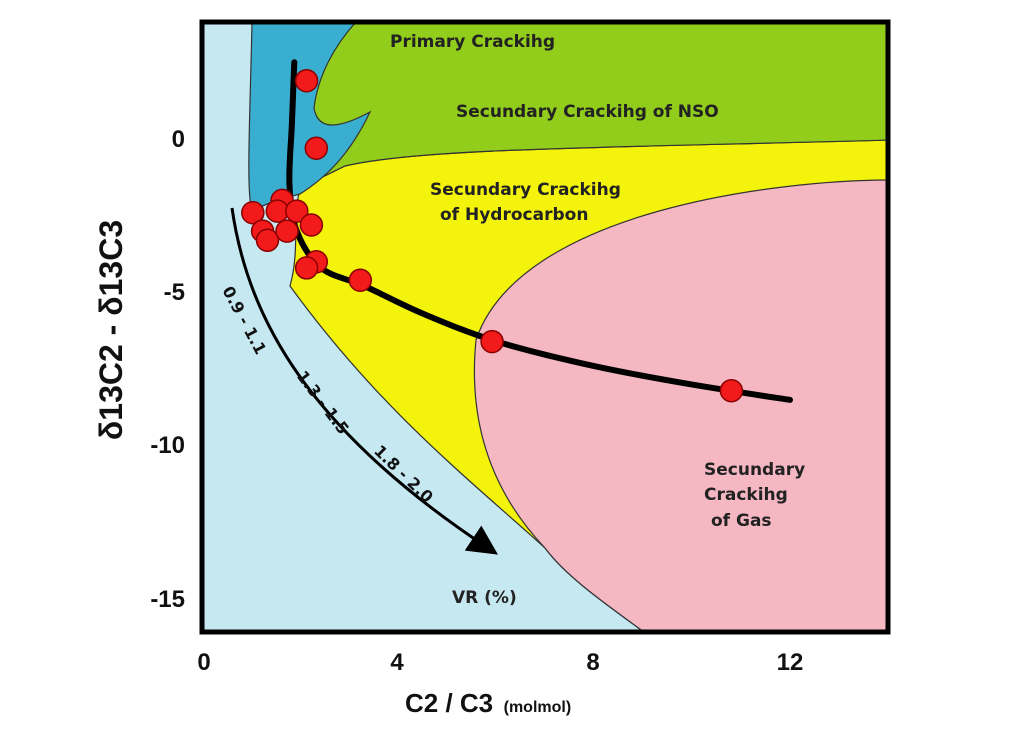  Describe the element at coordinates (139, 369) in the screenshot. I see `y-axis: 0 -5 -10 -15 δ13C2 - δ13C3` at that location.